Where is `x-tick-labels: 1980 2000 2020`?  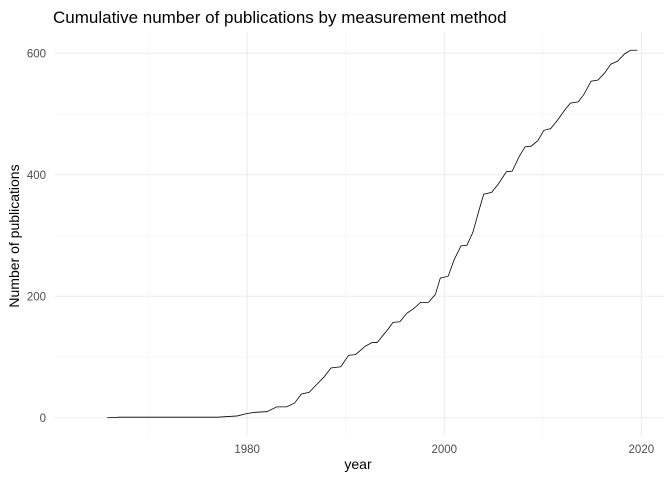 x-tick-labels: 1980 2000 2020 is located at coordinates (444, 450).